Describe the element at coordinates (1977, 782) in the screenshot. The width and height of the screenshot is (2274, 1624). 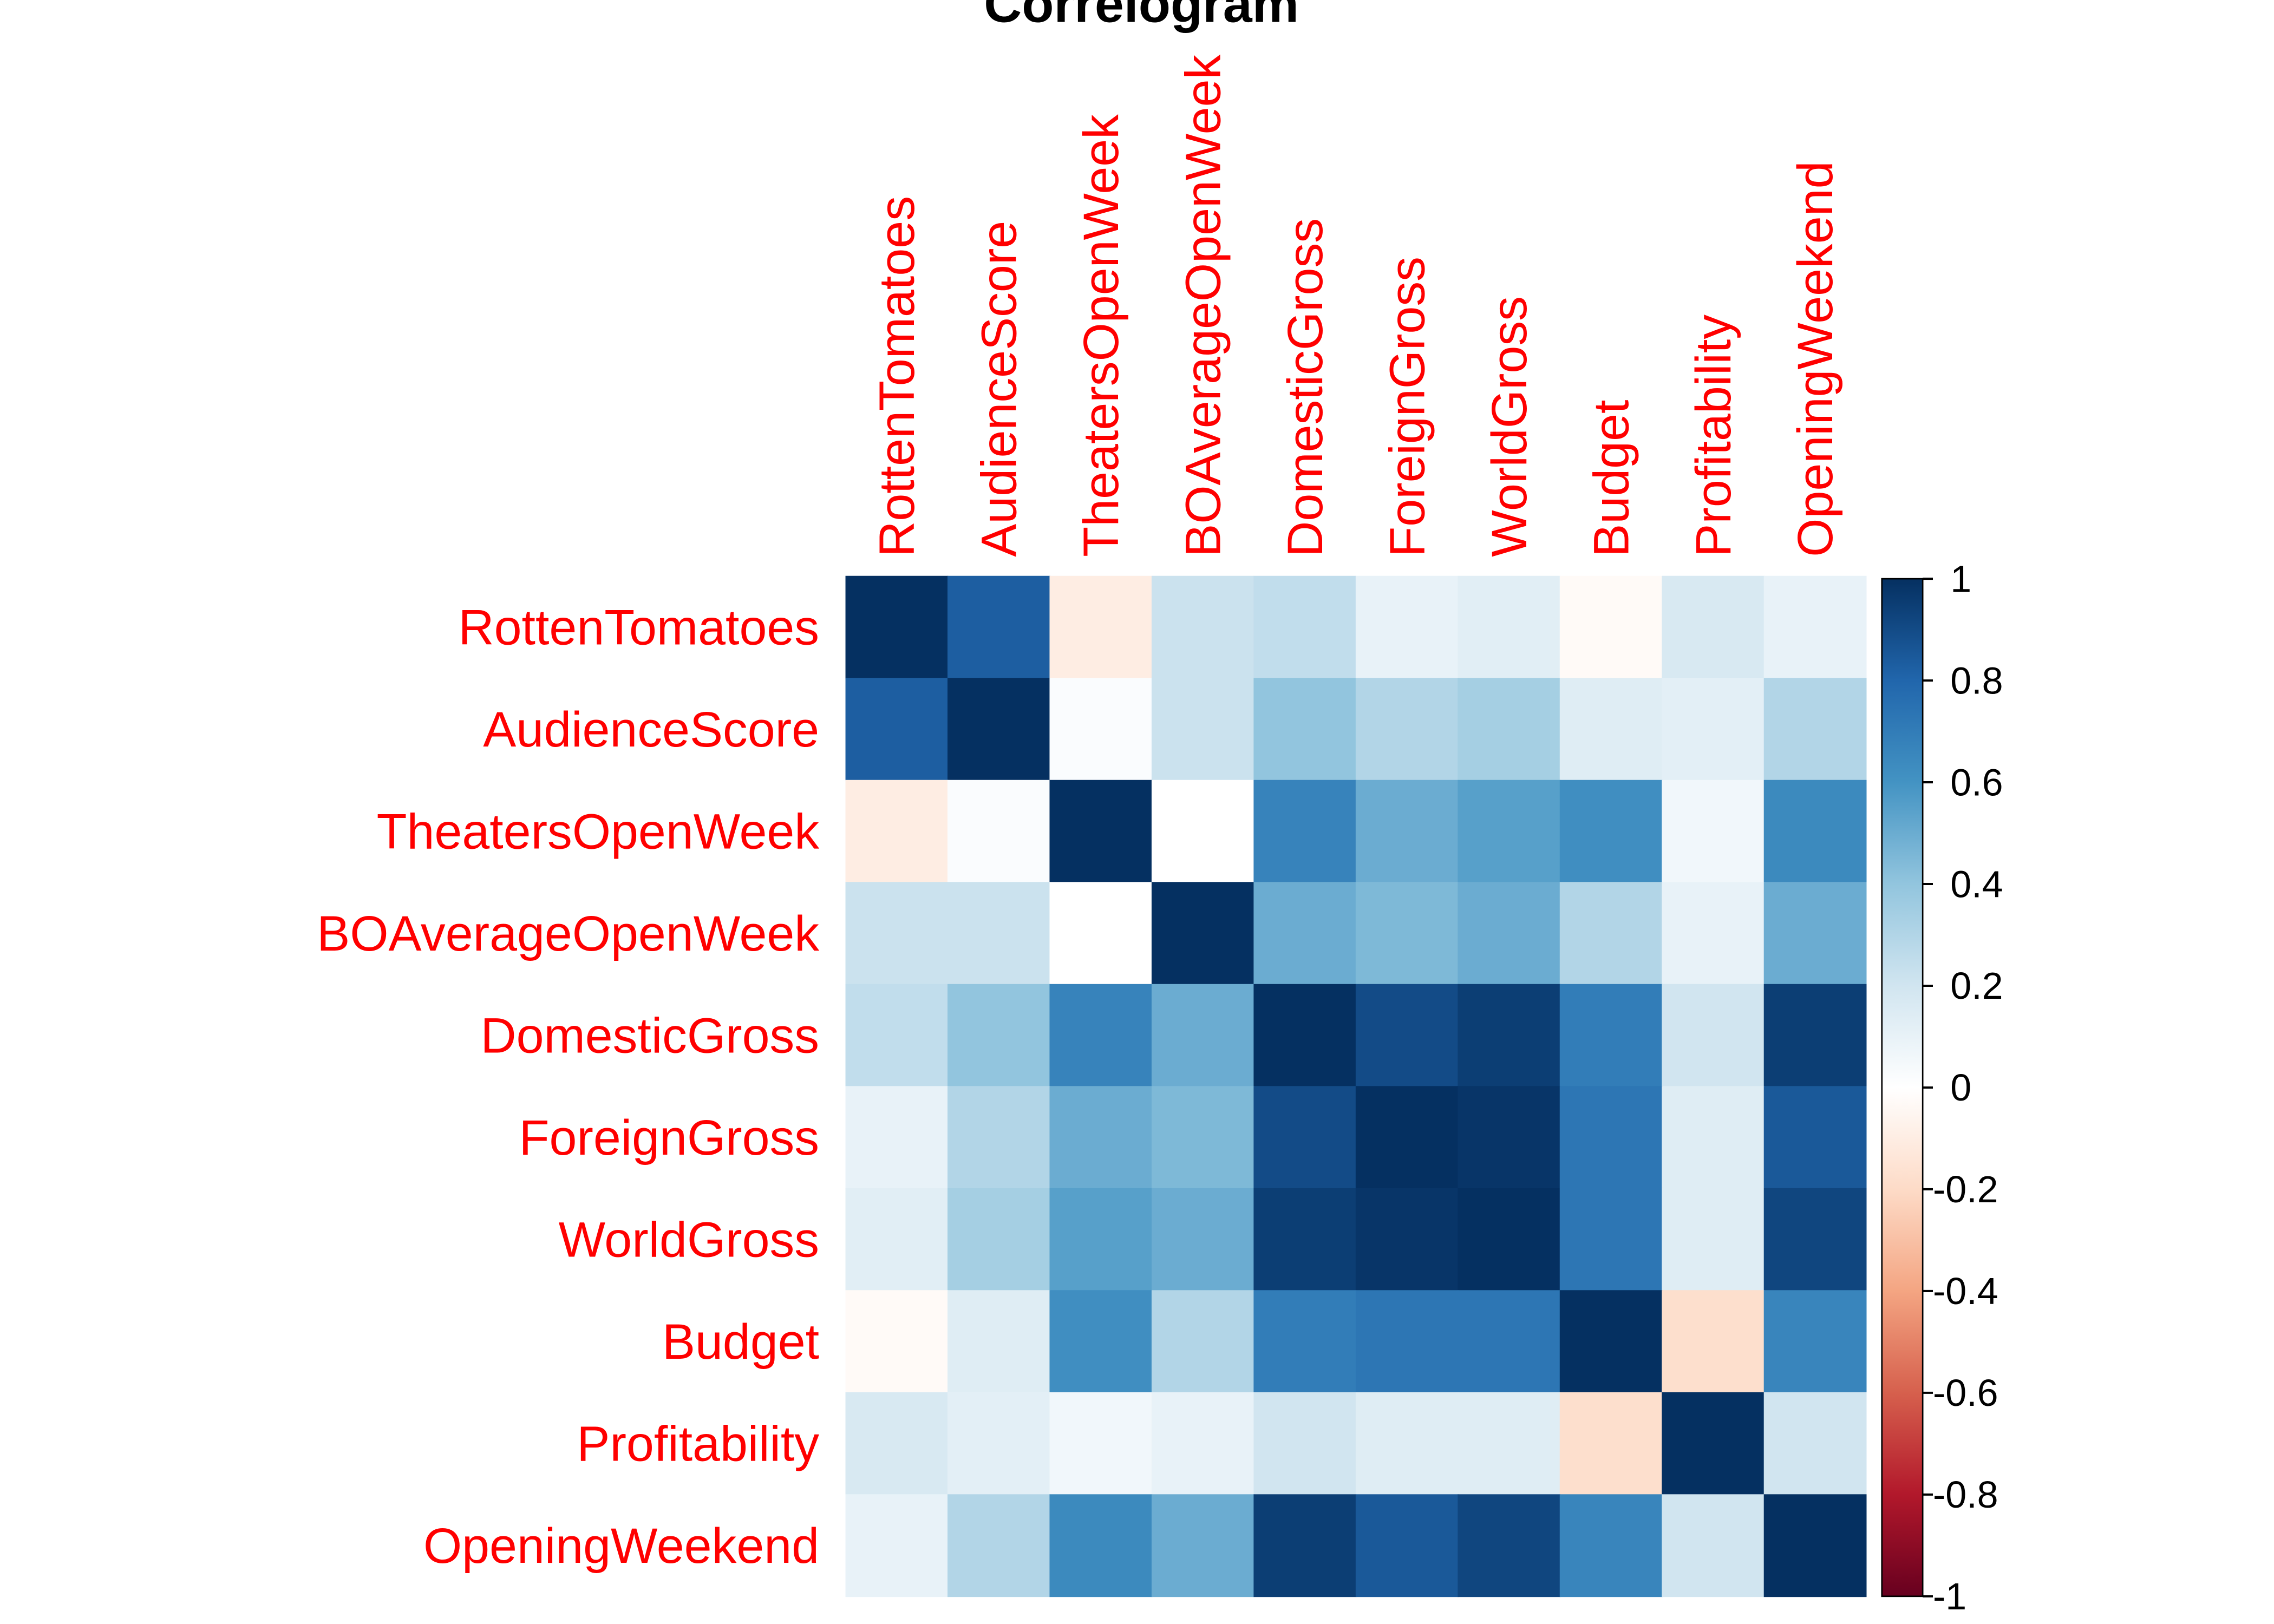
I see `colorbar-tick-label: 0.6` at that location.